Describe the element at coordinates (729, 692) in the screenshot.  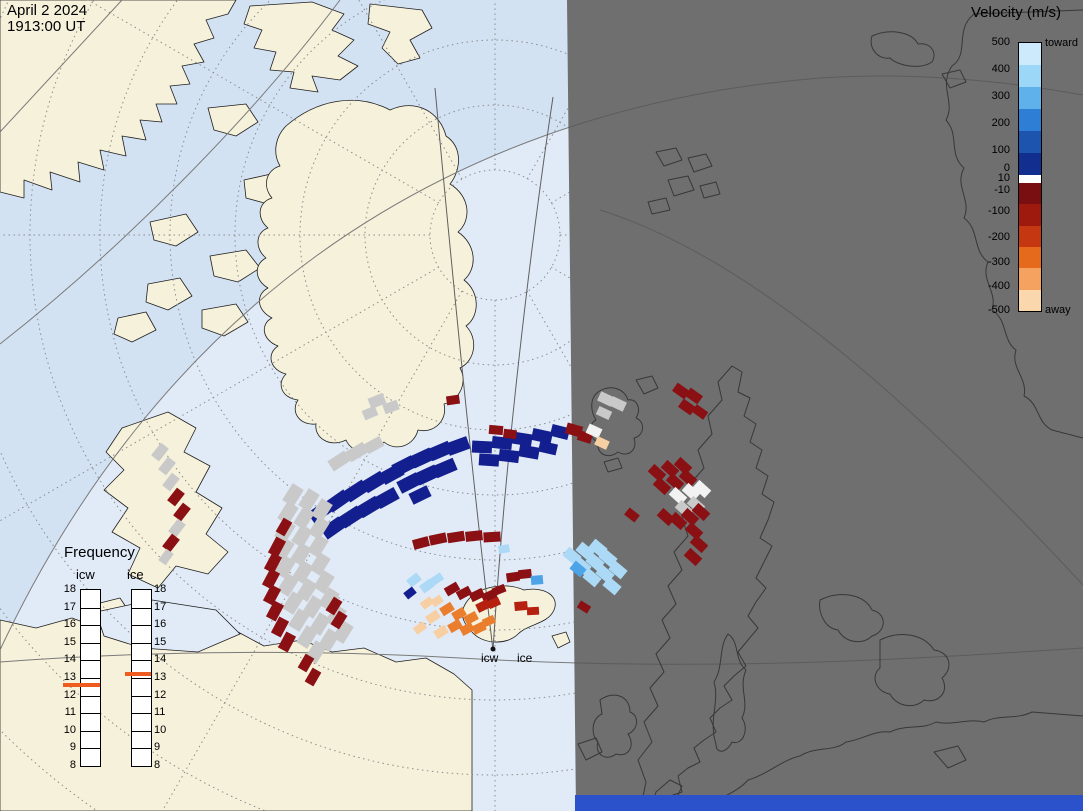
I see `baltic-coast` at that location.